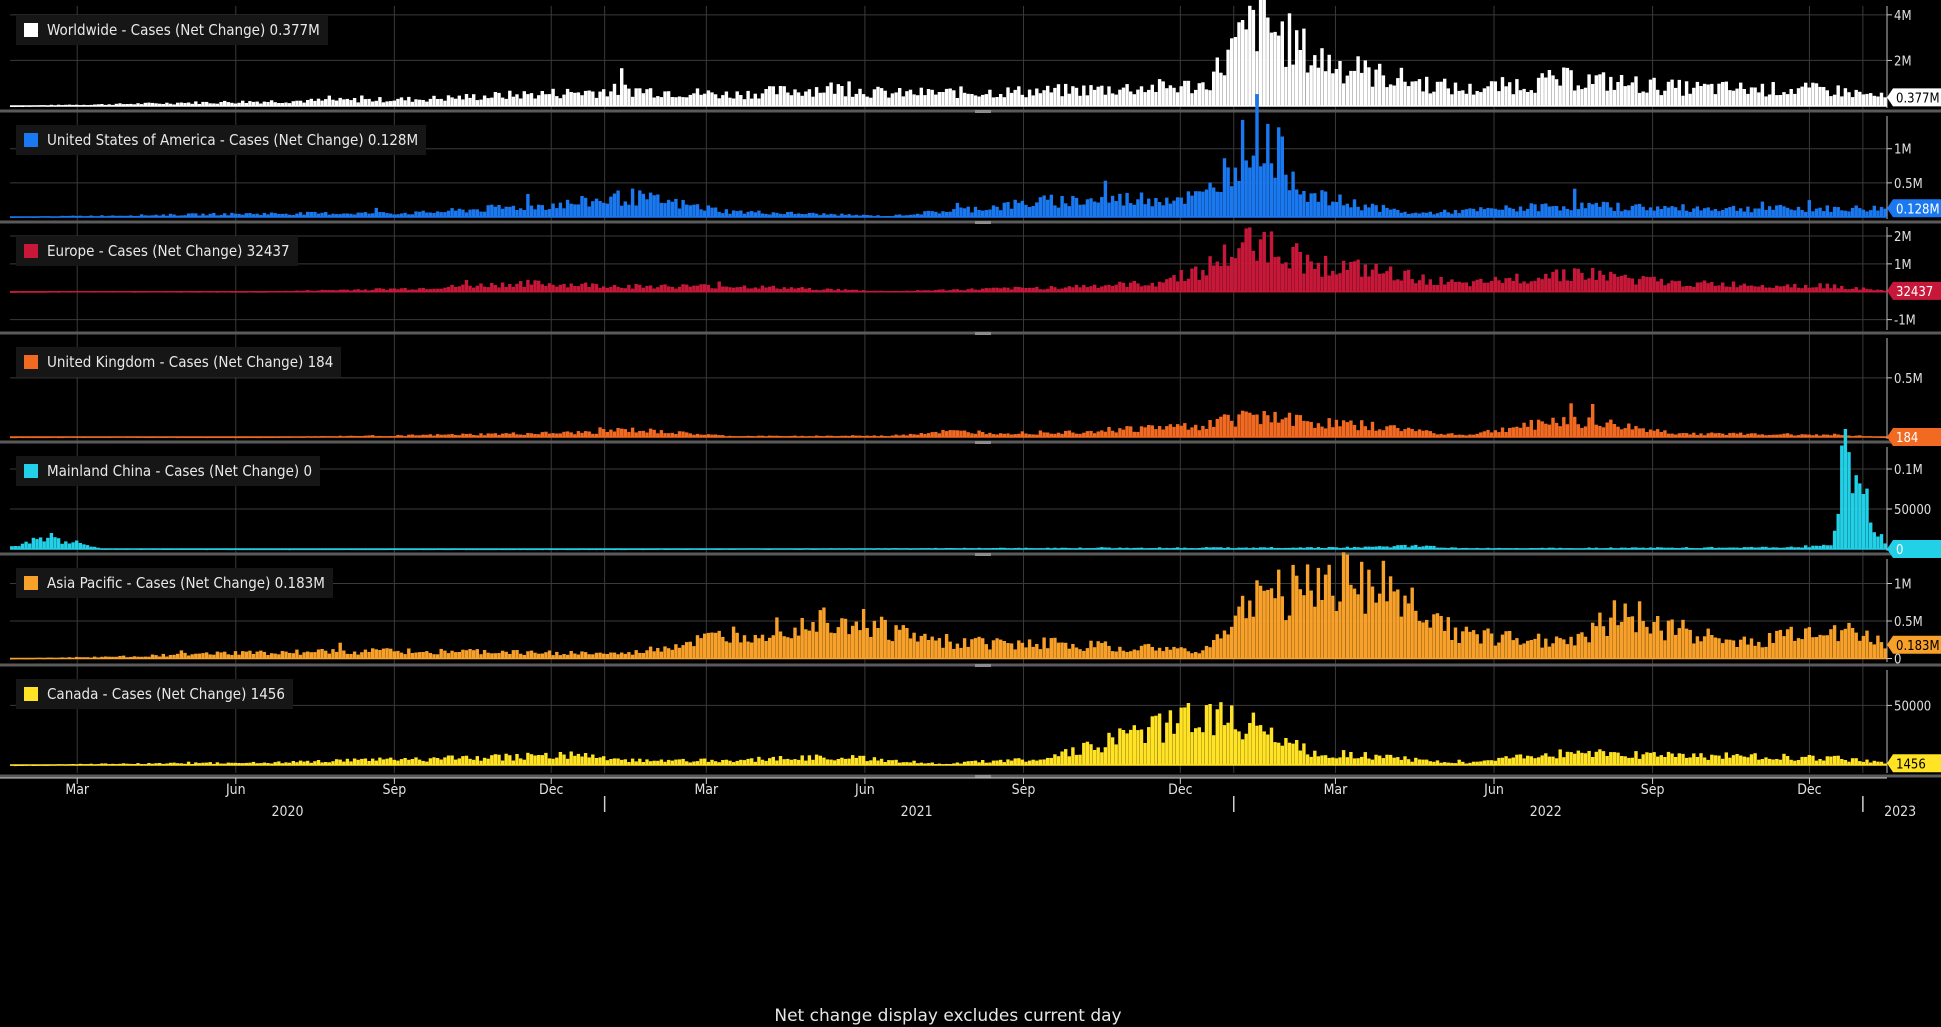  Describe the element at coordinates (168, 471) in the screenshot. I see `legend-entry: Mainland China - Cases (Net Change) 0` at that location.